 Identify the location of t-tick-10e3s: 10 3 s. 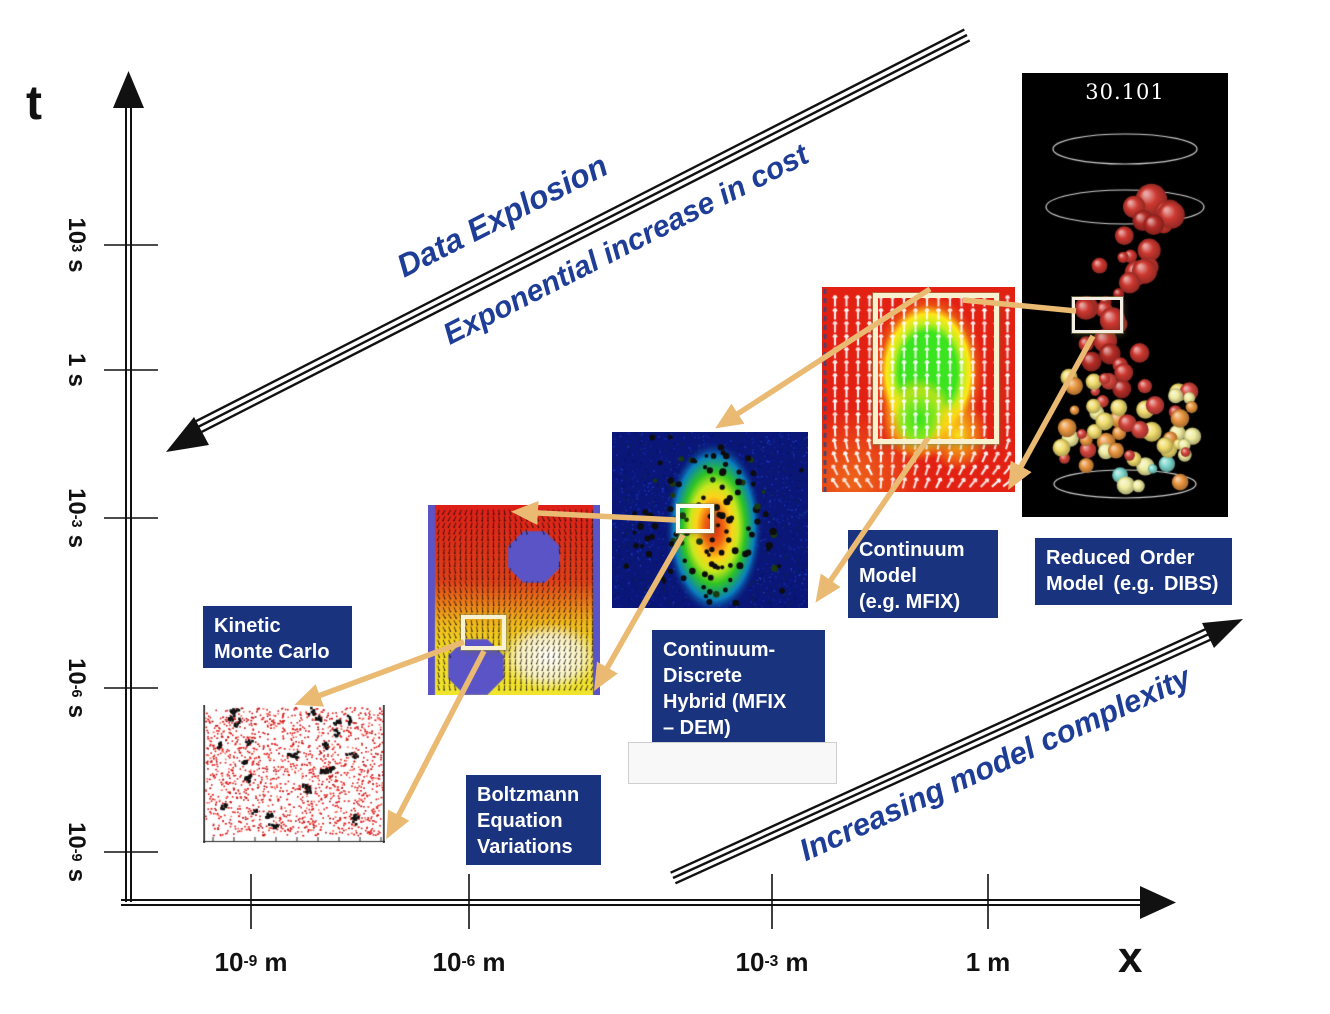
(76, 245).